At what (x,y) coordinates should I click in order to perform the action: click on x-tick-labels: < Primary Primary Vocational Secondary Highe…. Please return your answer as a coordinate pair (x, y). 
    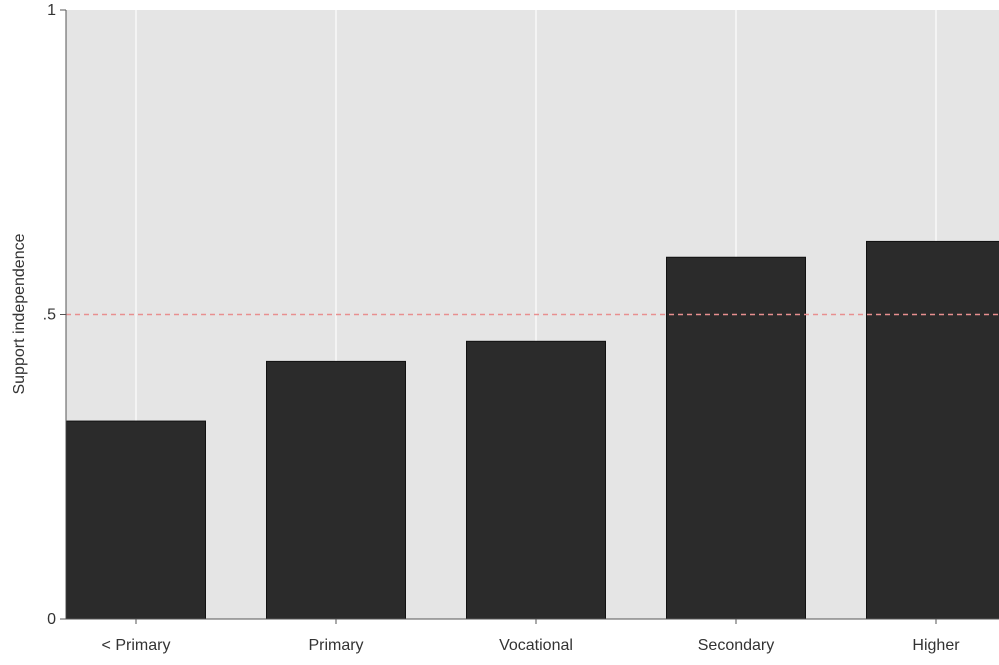
    Looking at the image, I should click on (531, 645).